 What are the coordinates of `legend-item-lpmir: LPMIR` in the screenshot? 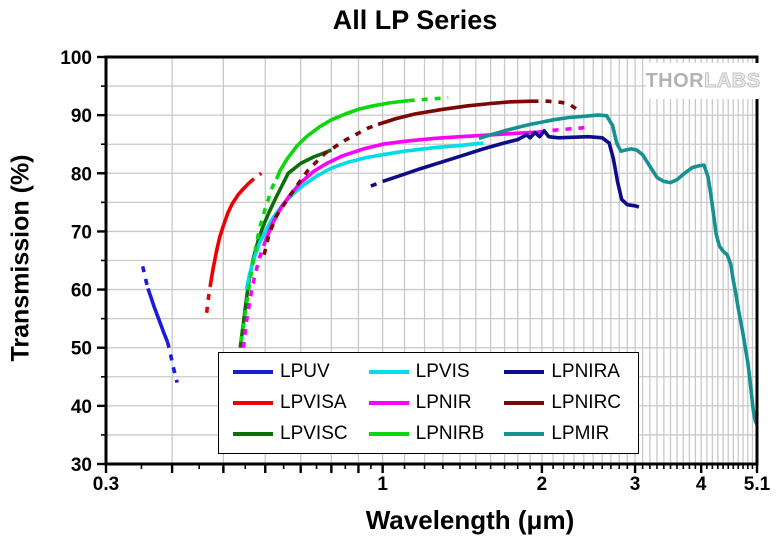 It's located at (564, 434).